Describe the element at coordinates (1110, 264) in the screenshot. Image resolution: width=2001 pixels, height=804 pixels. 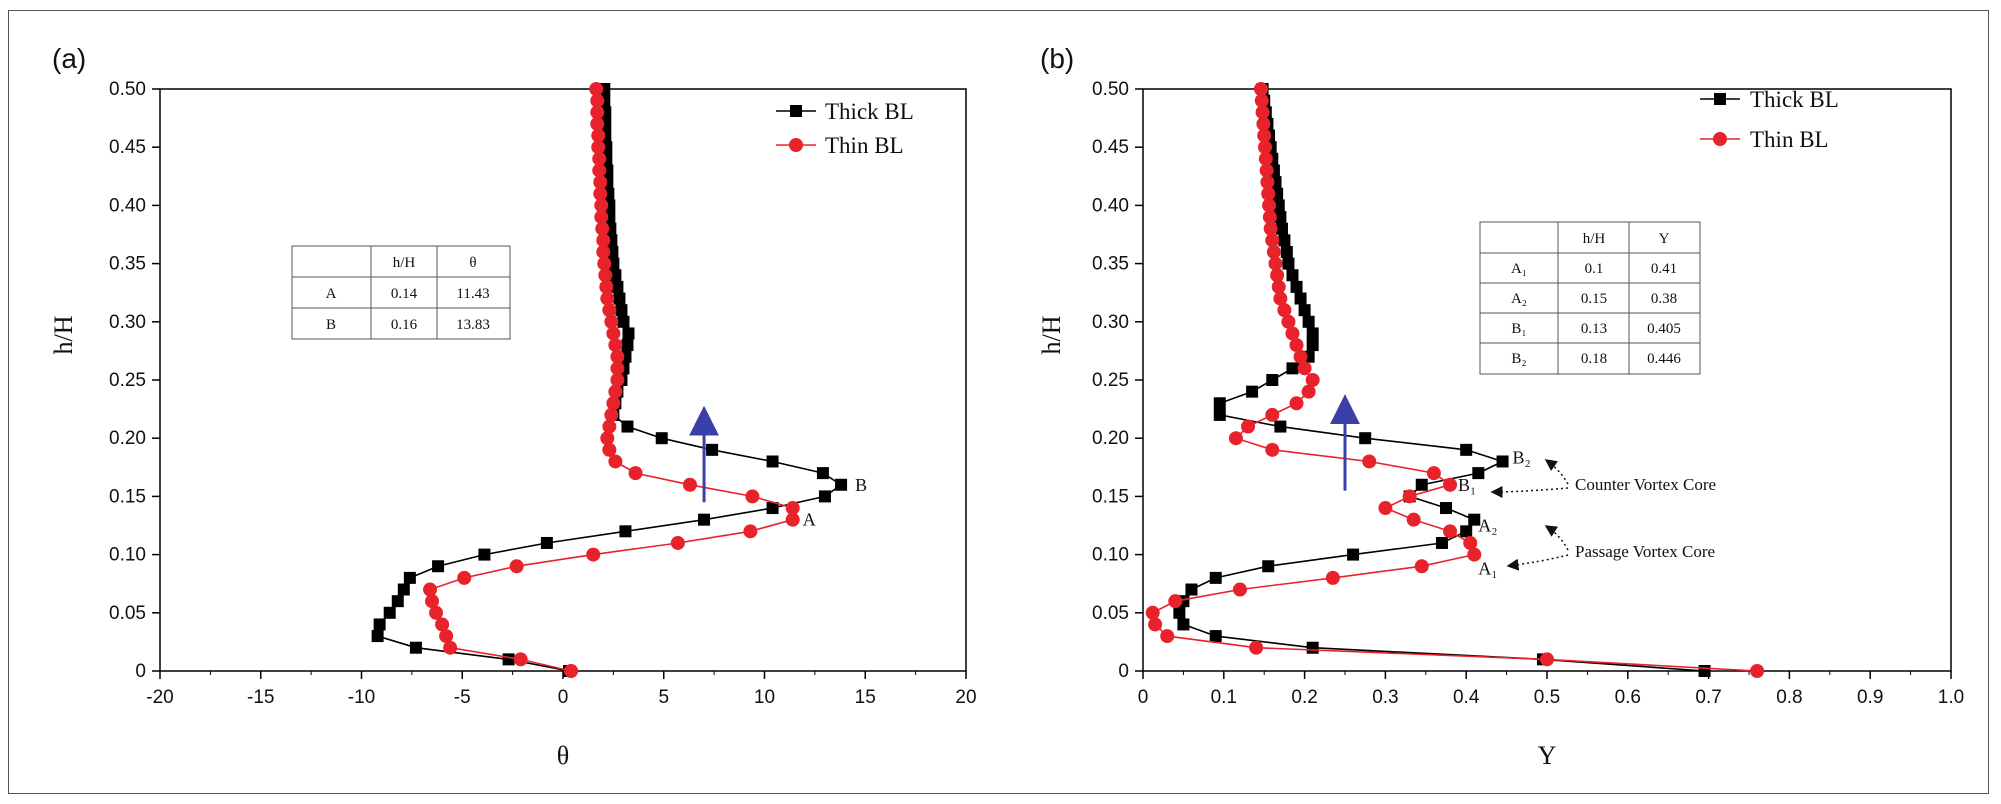
I see `y-tick-label: 0.35` at that location.